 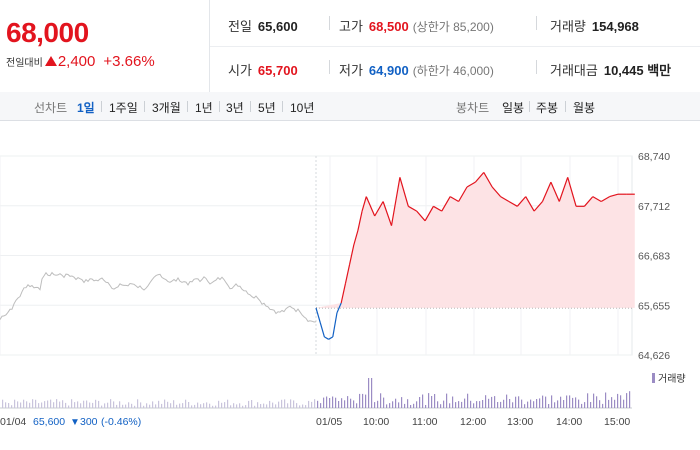 I want to click on x-tick-label: 15:00, so click(x=617, y=422).